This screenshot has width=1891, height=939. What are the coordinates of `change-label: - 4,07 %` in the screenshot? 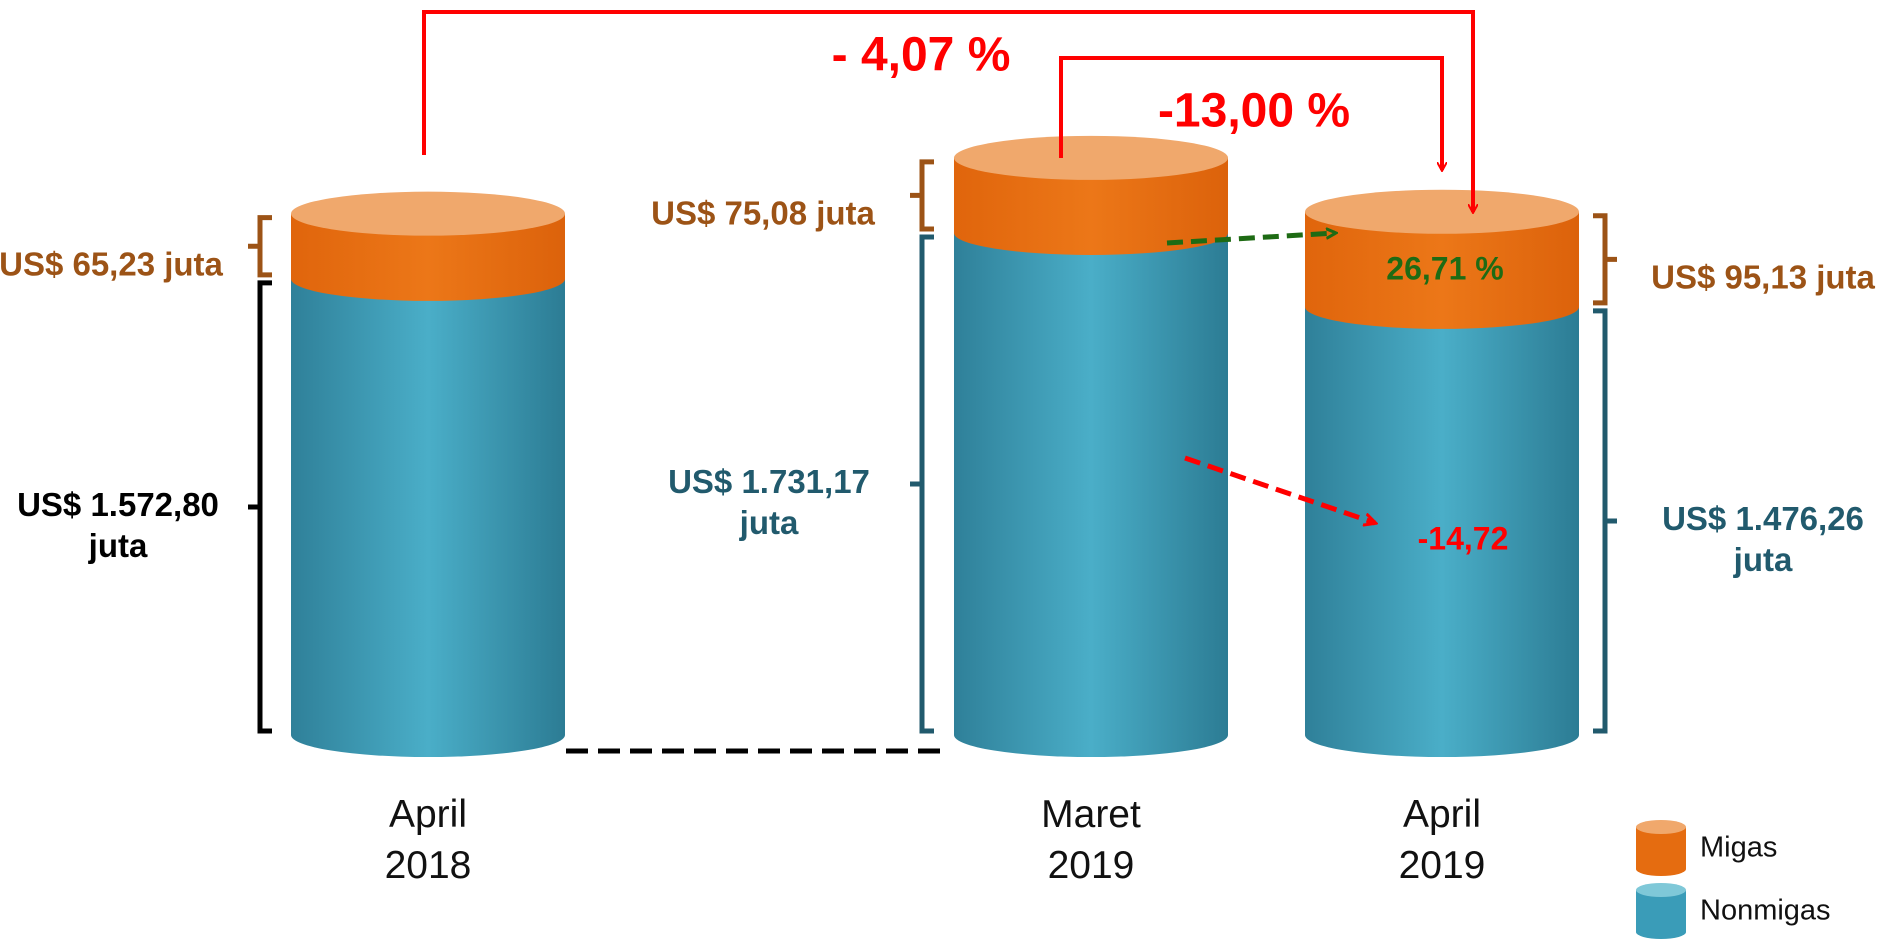 It's located at (921, 55).